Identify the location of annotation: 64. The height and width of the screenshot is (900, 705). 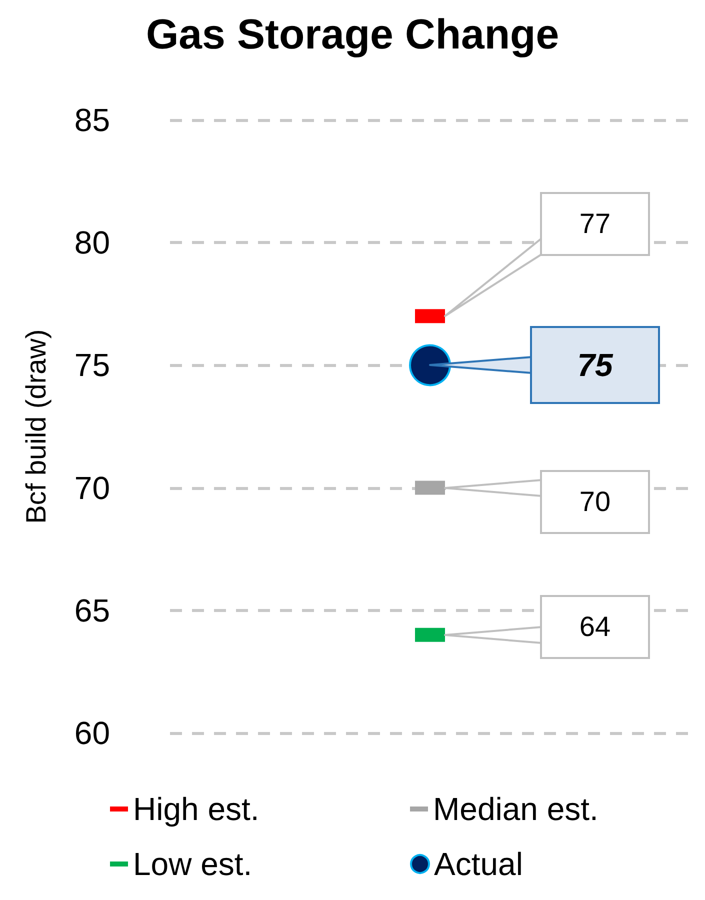
(595, 626).